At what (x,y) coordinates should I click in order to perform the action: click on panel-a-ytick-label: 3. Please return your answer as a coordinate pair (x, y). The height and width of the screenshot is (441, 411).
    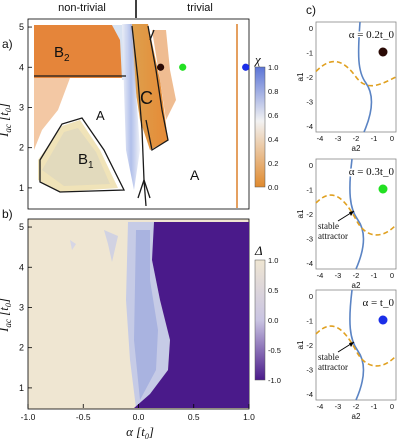
    Looking at the image, I should click on (21, 107).